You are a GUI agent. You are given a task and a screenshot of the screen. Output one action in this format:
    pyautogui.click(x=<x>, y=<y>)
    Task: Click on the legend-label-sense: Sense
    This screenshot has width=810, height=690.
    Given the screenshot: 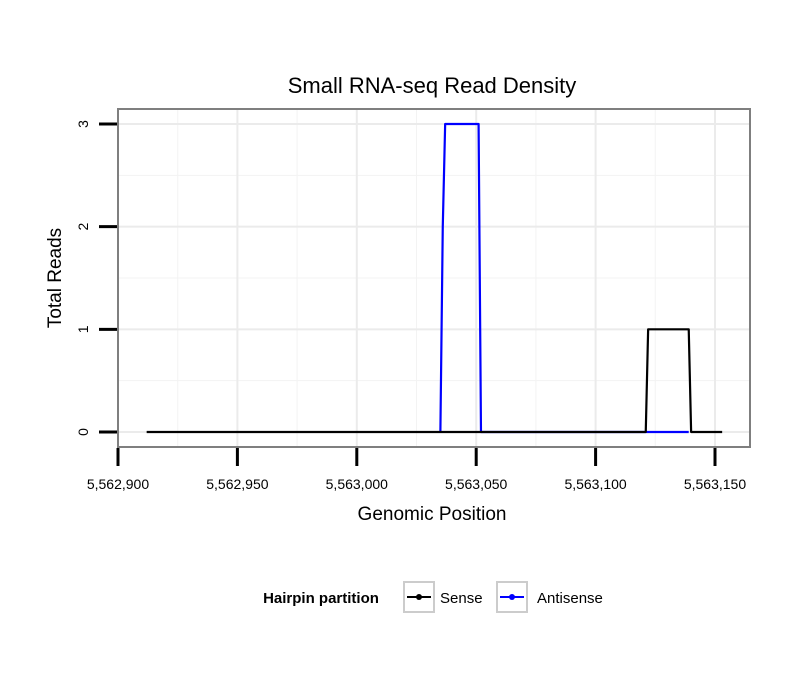 What is the action you would take?
    pyautogui.click(x=461, y=598)
    